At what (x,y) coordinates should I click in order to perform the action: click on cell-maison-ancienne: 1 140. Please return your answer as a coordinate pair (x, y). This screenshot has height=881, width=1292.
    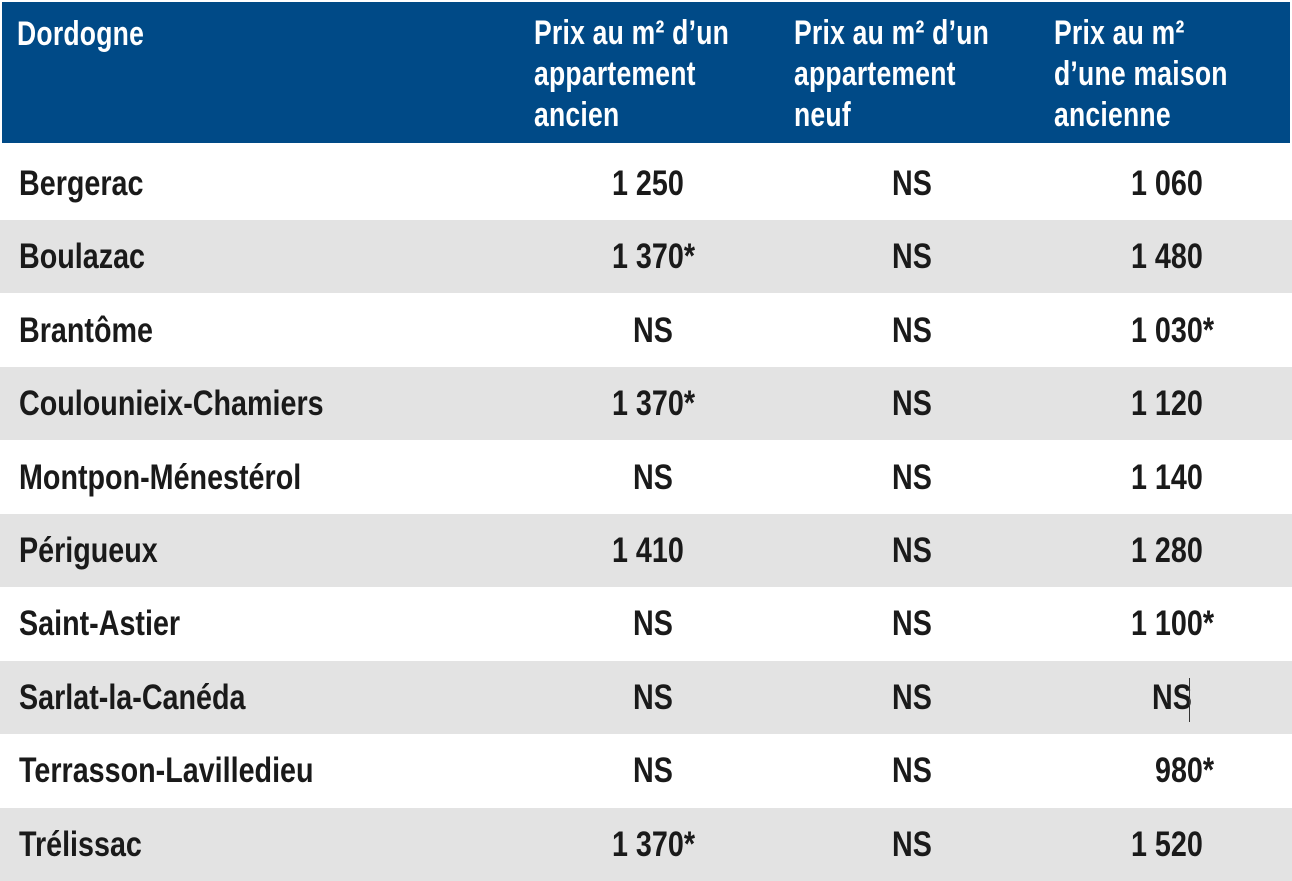
    Looking at the image, I should click on (1167, 477).